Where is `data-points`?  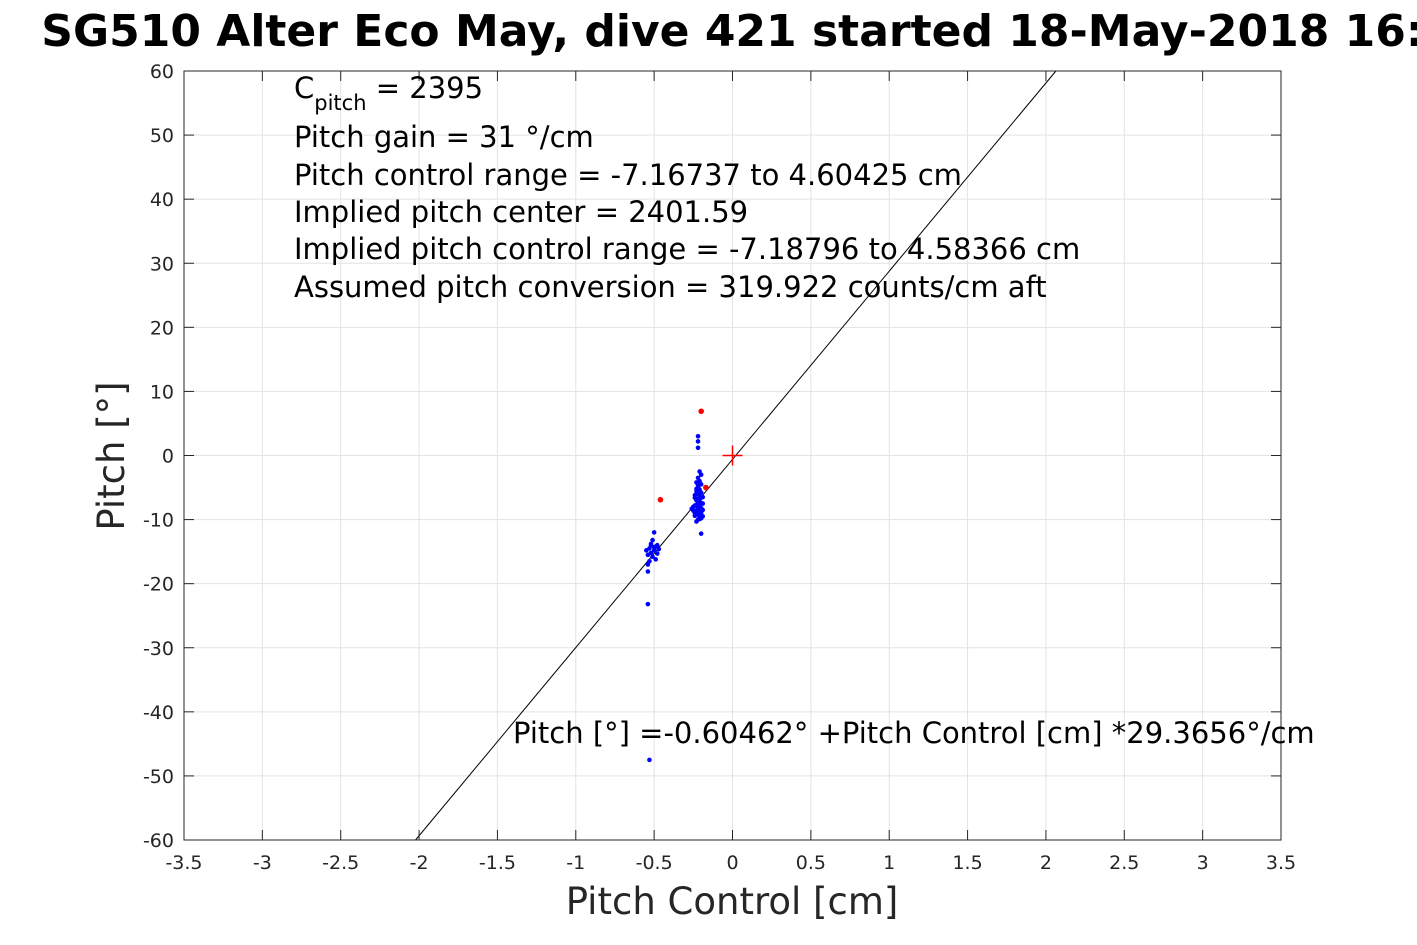 data-points is located at coordinates (676, 585).